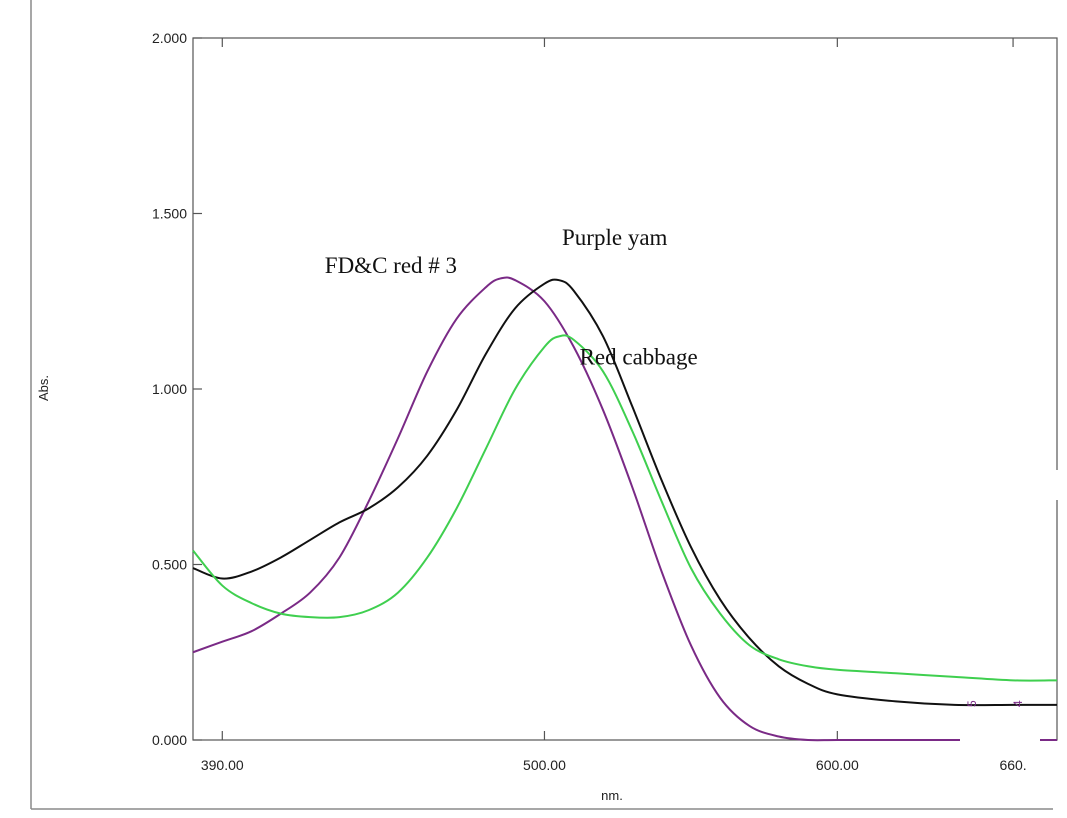 The image size is (1067, 818). What do you see at coordinates (1018, 703) in the screenshot?
I see `peak-marker: 4` at bounding box center [1018, 703].